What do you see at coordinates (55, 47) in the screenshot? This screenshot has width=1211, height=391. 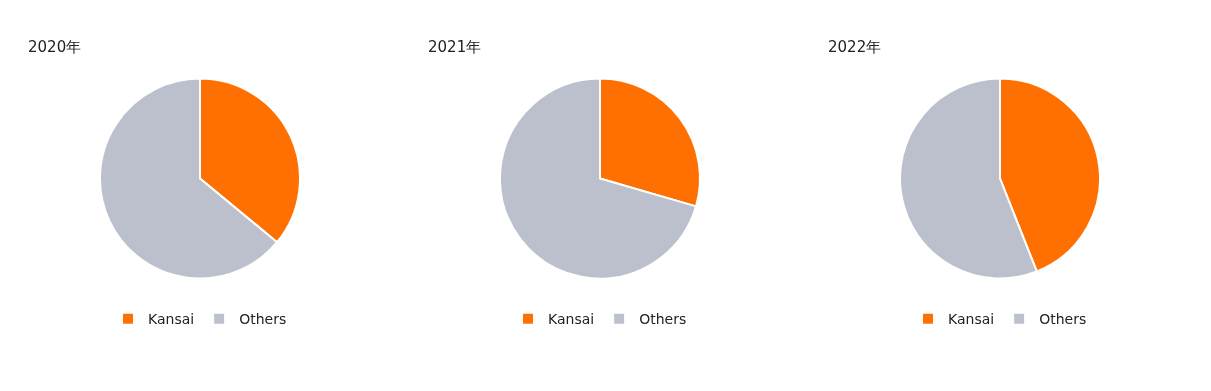 I see `chart-title: 2020年` at bounding box center [55, 47].